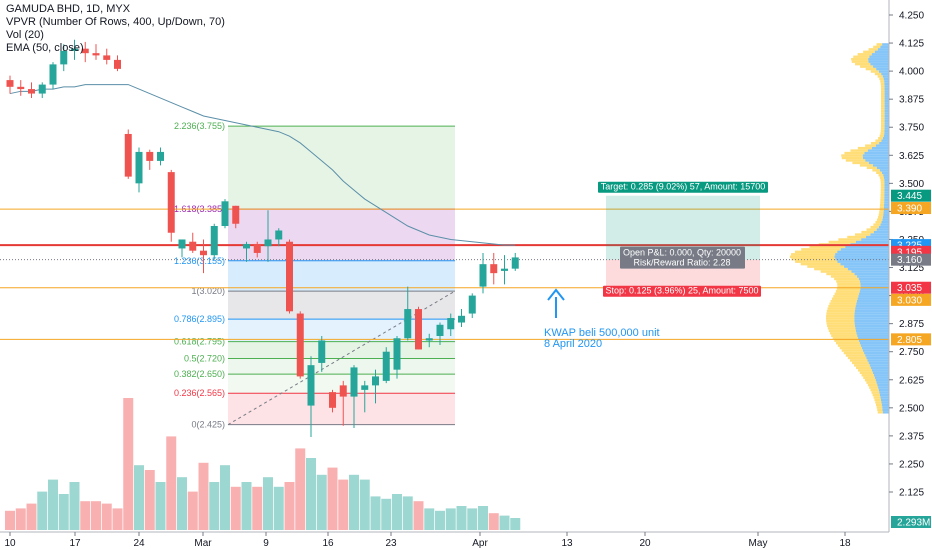 The width and height of the screenshot is (932, 550). What do you see at coordinates (645, 543) in the screenshot?
I see `x-tick-label: 20` at bounding box center [645, 543].